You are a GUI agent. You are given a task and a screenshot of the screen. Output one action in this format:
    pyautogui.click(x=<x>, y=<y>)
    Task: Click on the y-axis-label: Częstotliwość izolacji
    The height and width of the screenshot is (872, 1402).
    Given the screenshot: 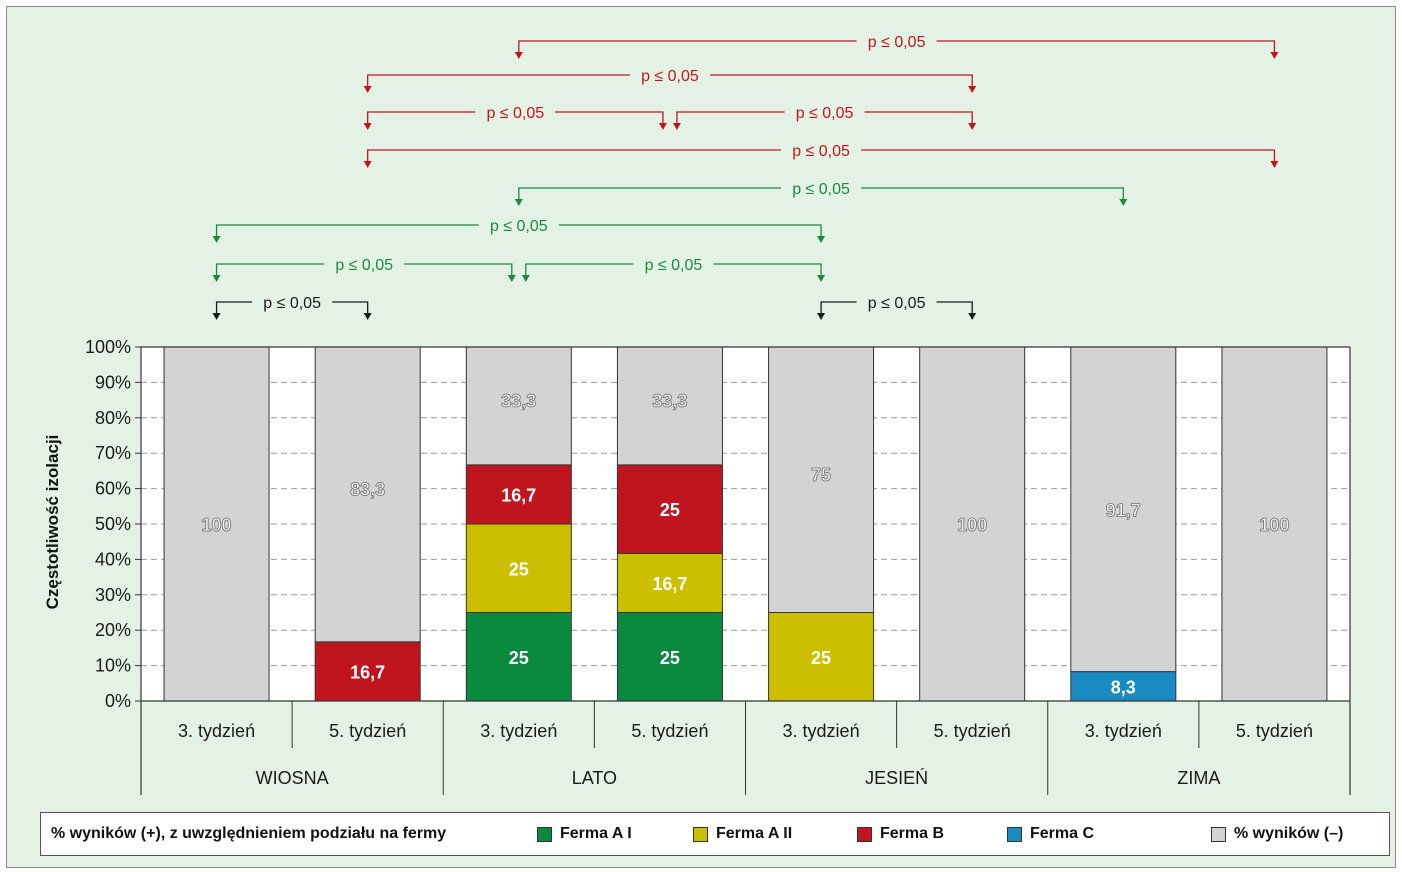 What is the action you would take?
    pyautogui.click(x=52, y=522)
    